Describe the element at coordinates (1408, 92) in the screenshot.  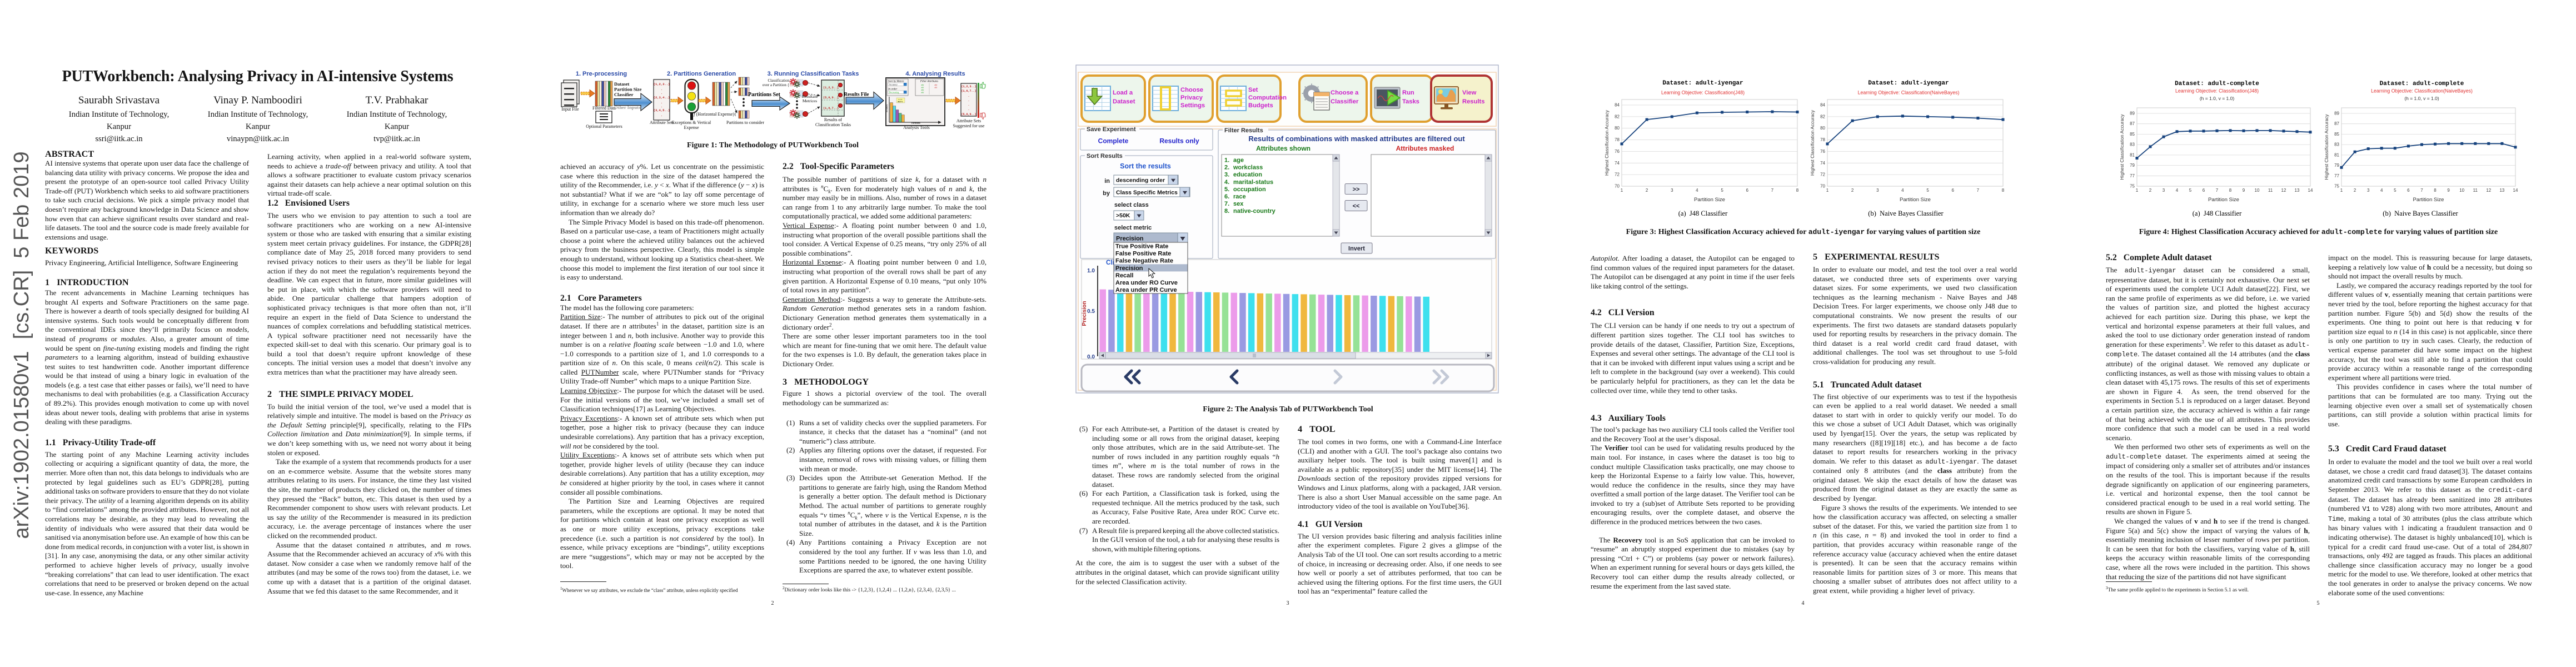
I see `svg-text: Run` at that location.